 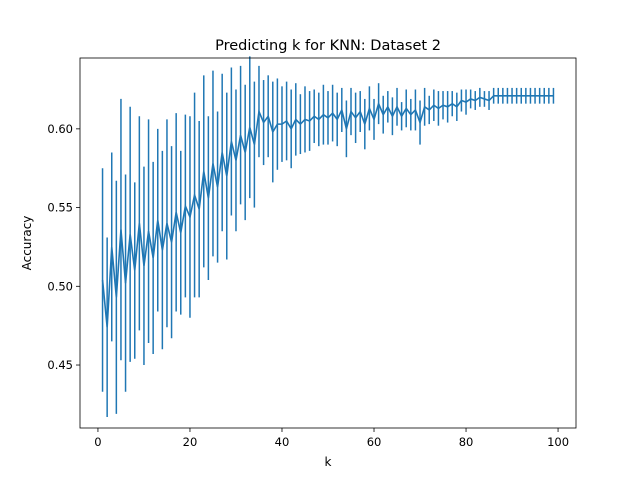 I want to click on y-tick-label: 0.50, so click(x=60, y=286).